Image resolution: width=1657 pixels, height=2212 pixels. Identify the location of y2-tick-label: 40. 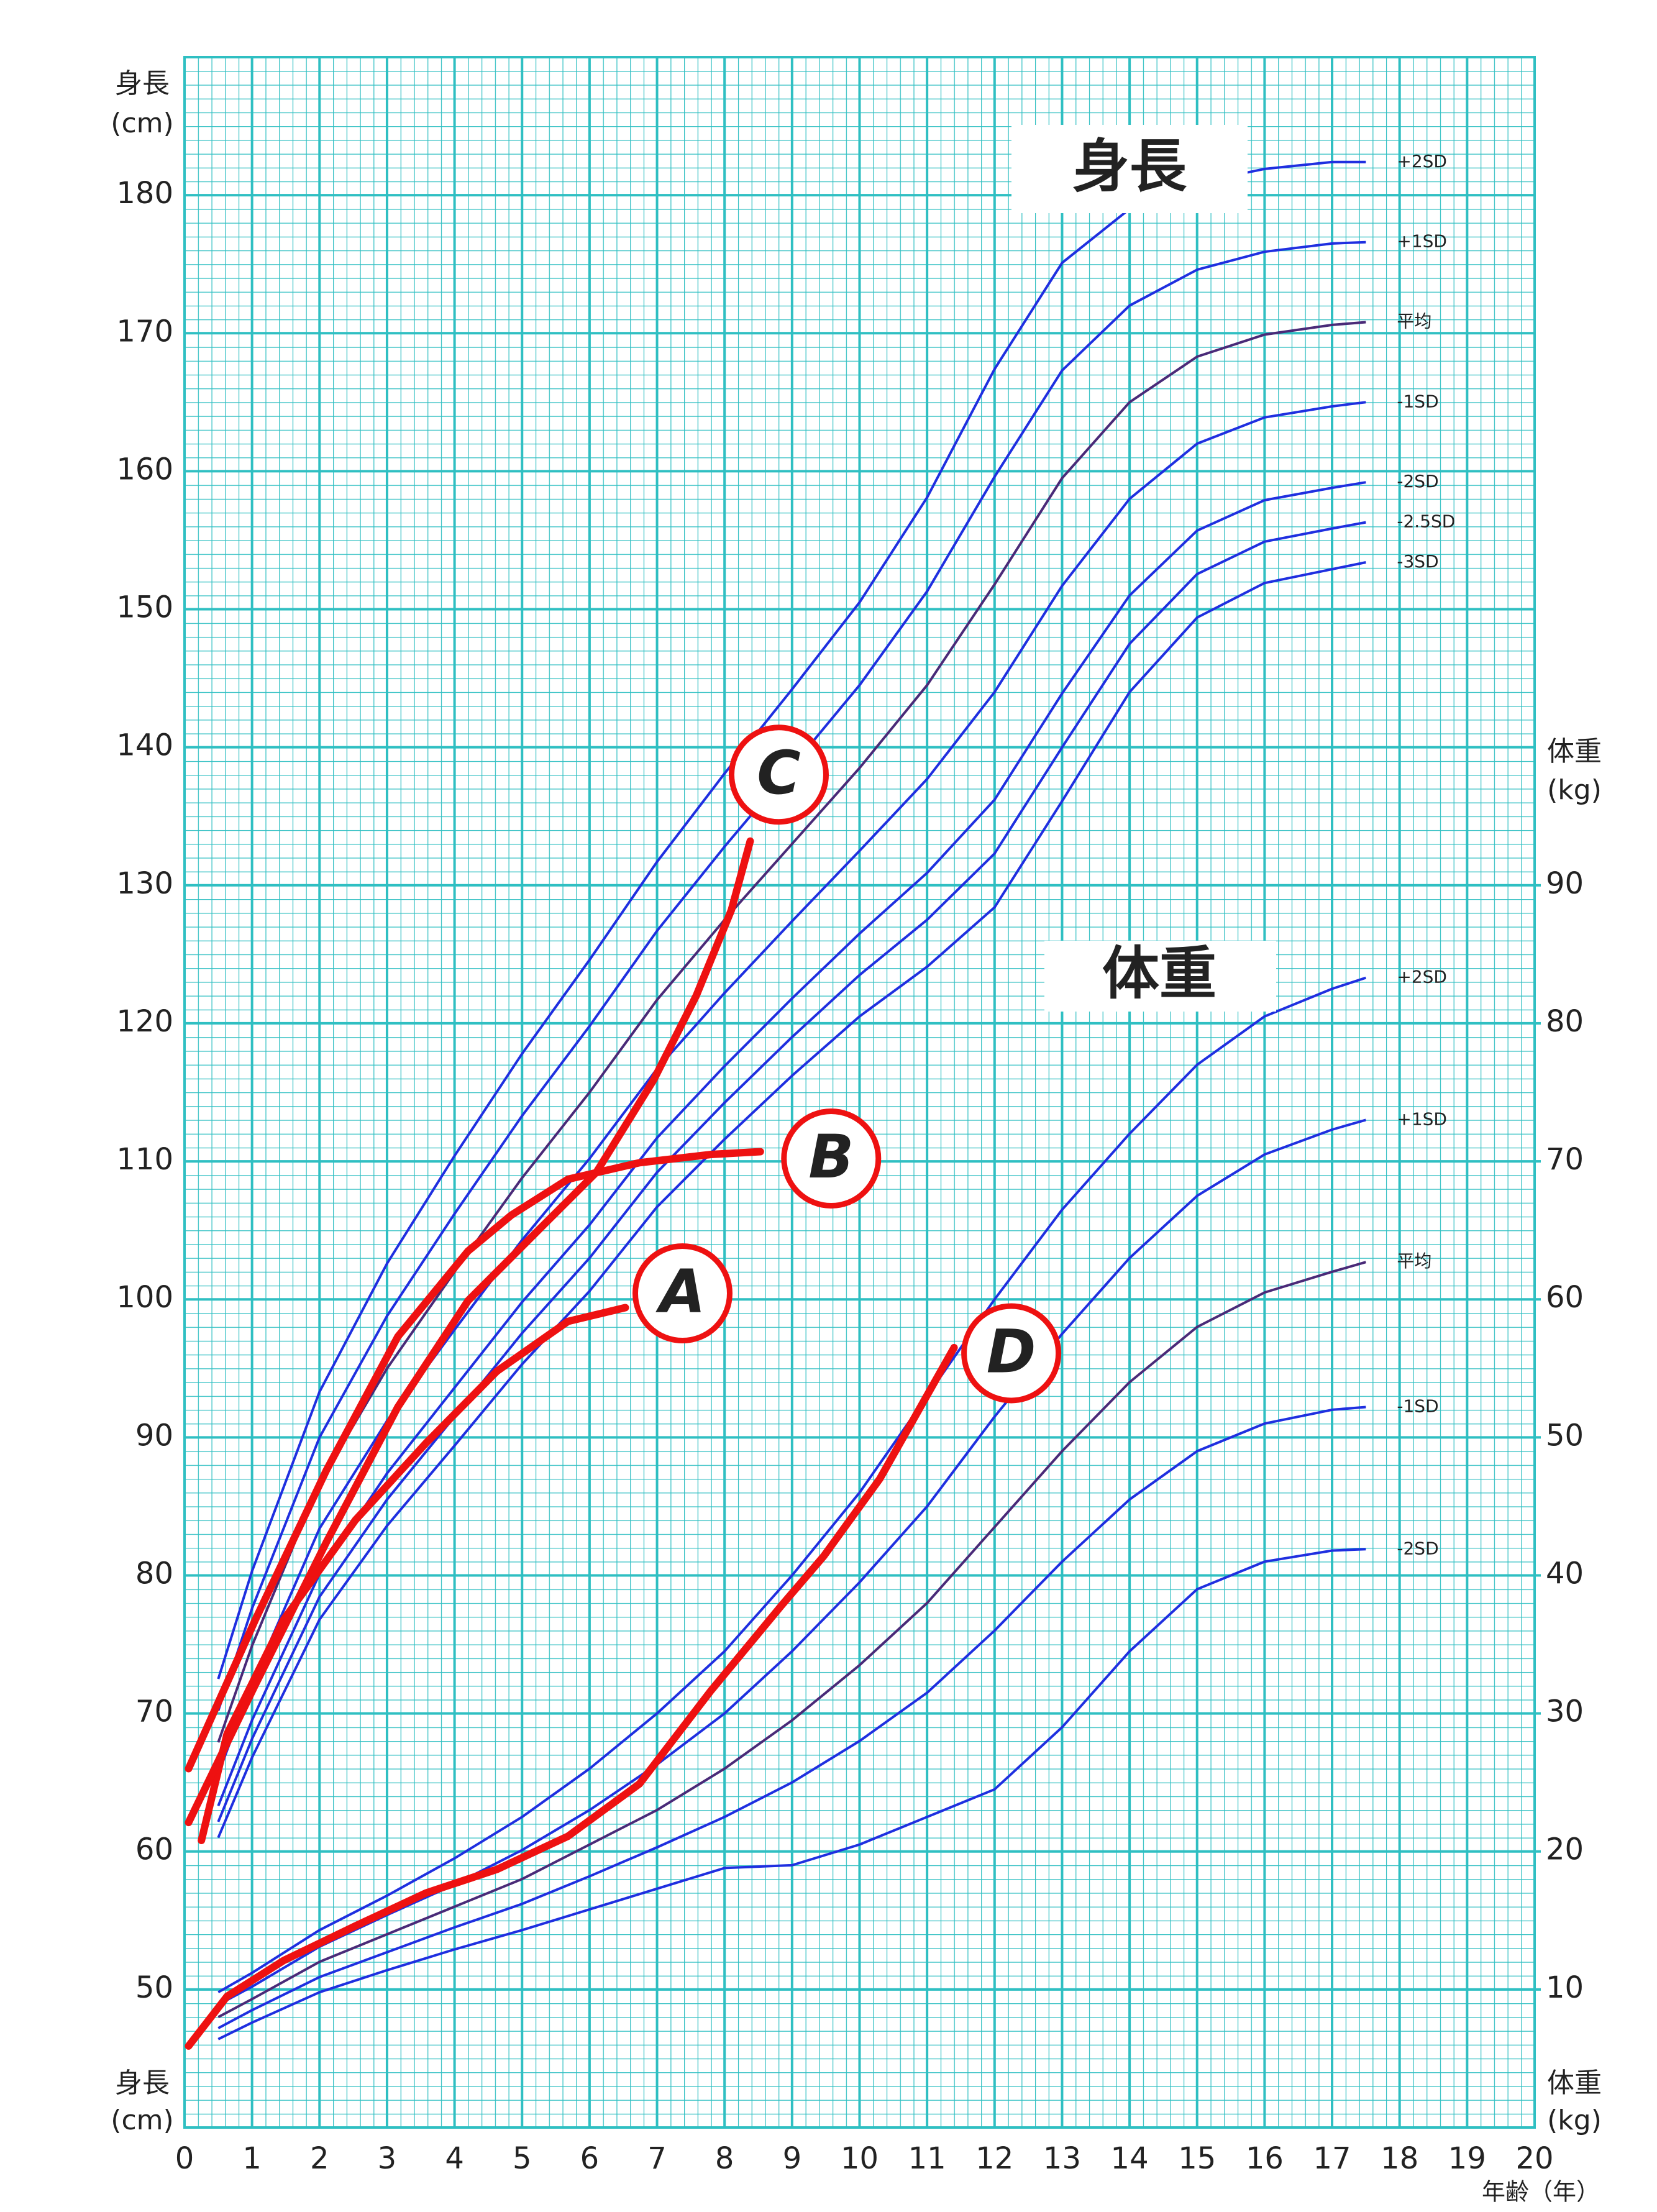
(1565, 1573).